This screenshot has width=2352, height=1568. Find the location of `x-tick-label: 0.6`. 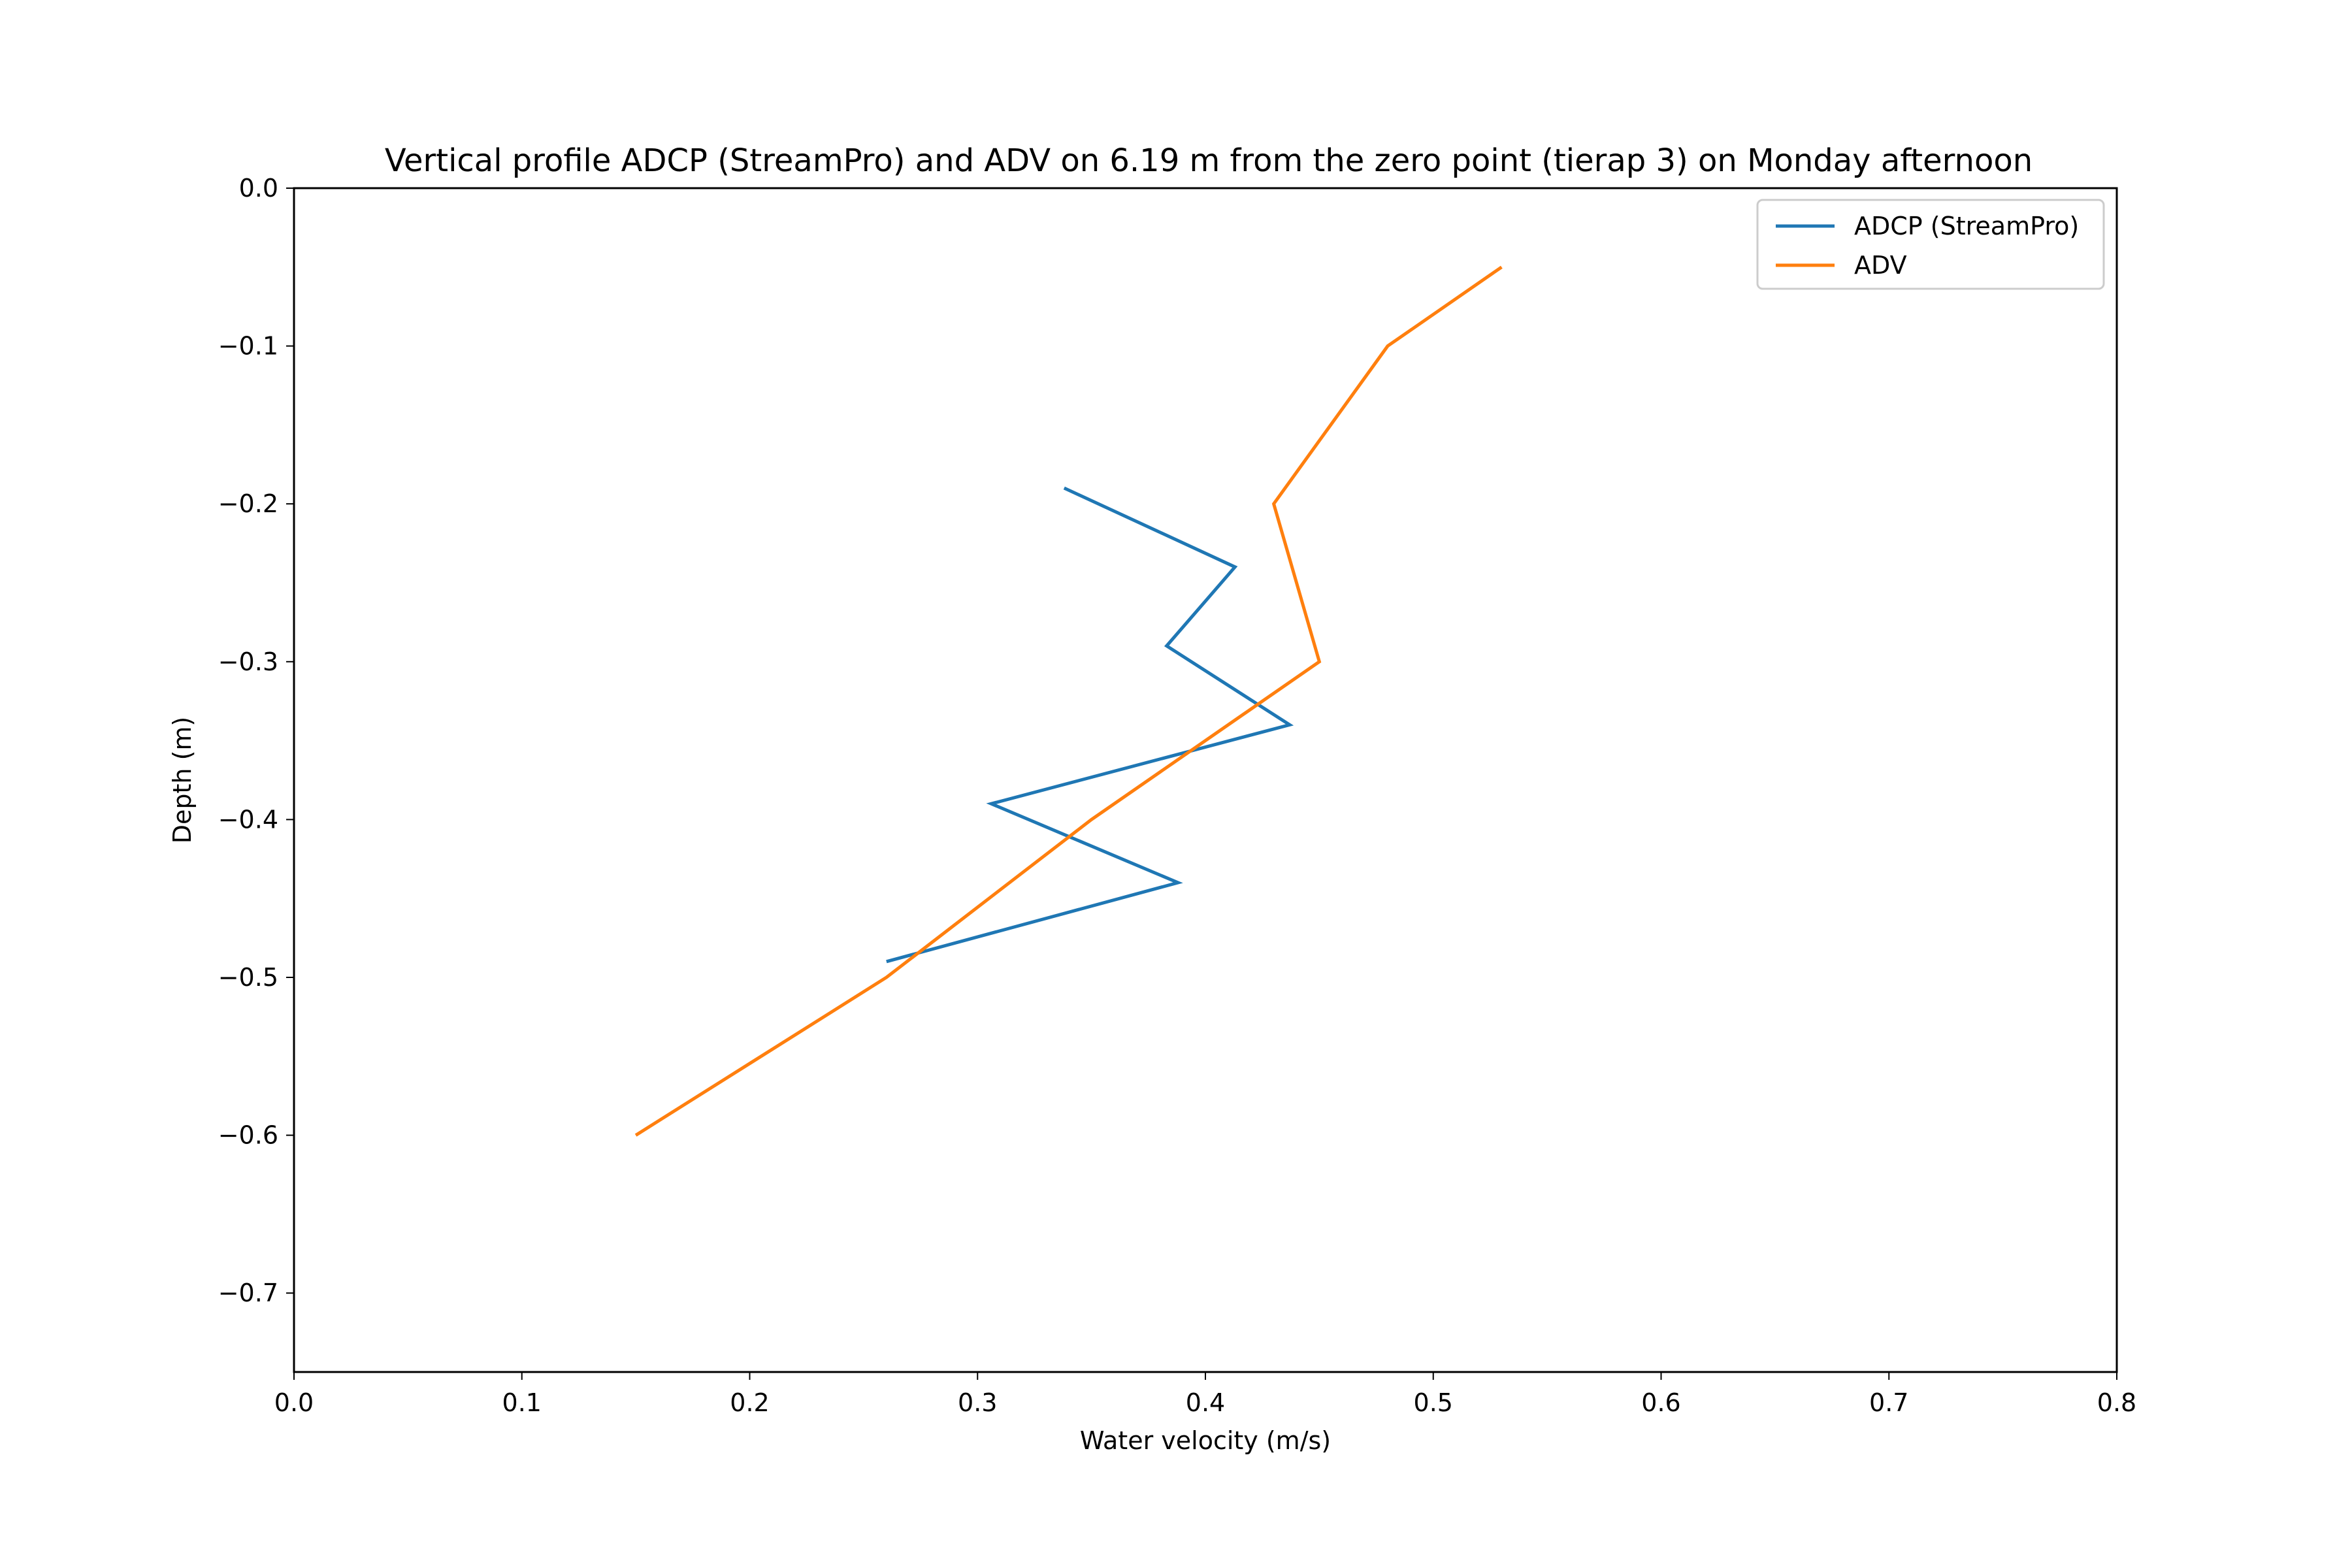

x-tick-label: 0.6 is located at coordinates (1660, 1402).